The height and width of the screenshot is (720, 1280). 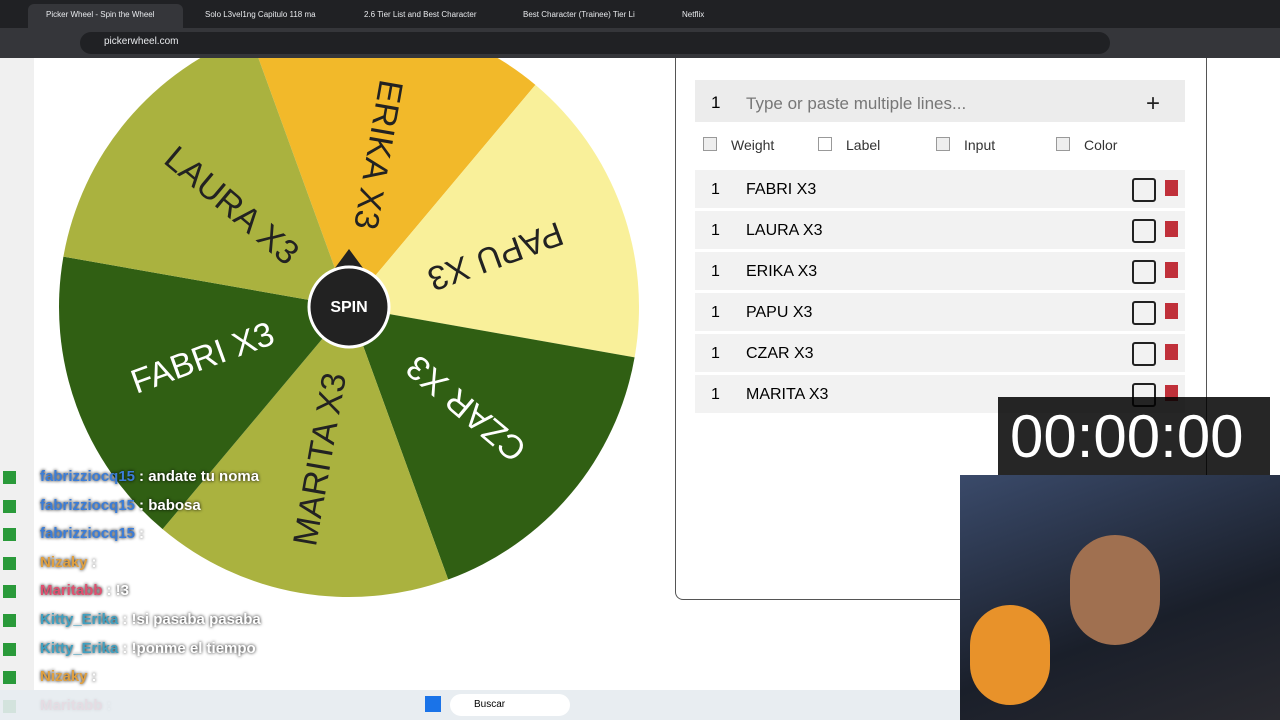 What do you see at coordinates (17, 374) in the screenshot?
I see `sidebar` at bounding box center [17, 374].